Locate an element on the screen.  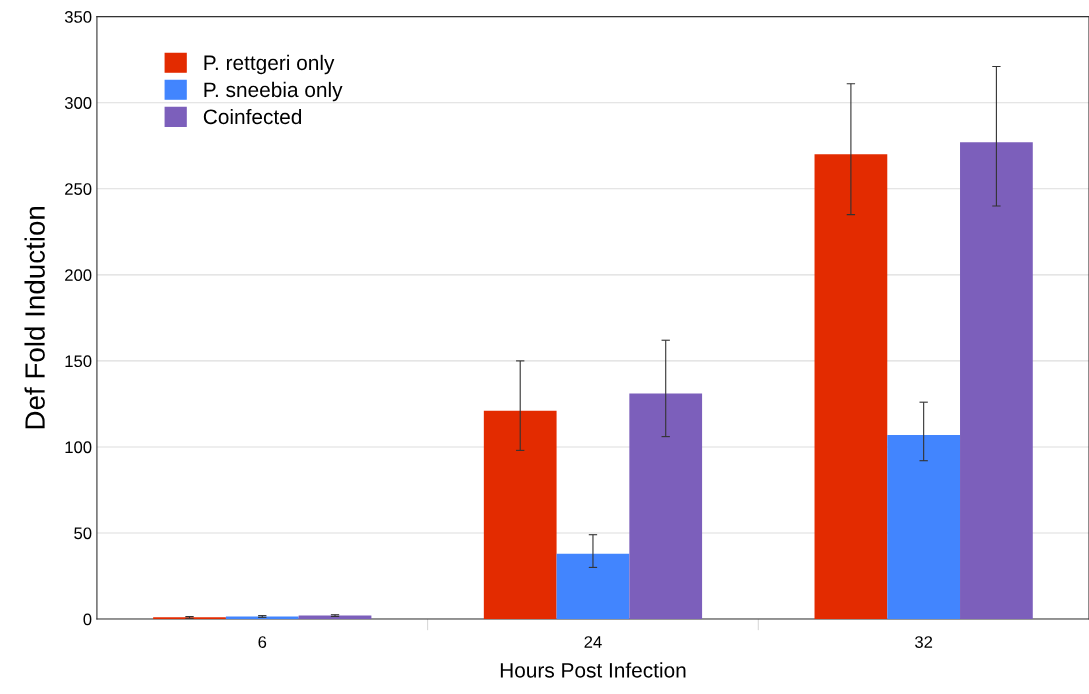
x-axis-title: Hours Post Infection is located at coordinates (593, 670).